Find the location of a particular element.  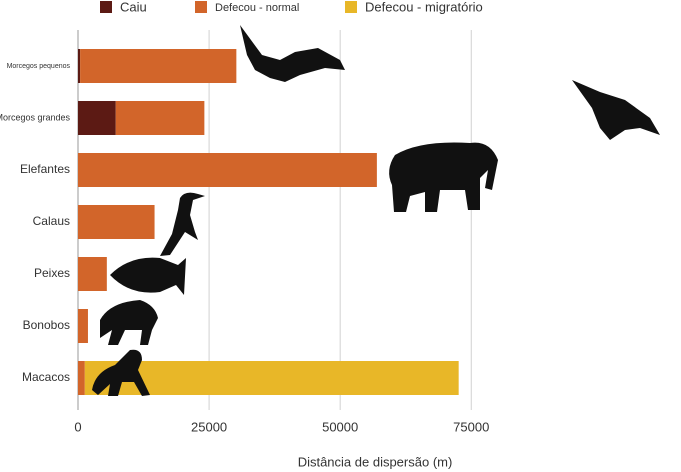

elephant-icon is located at coordinates (443, 177).